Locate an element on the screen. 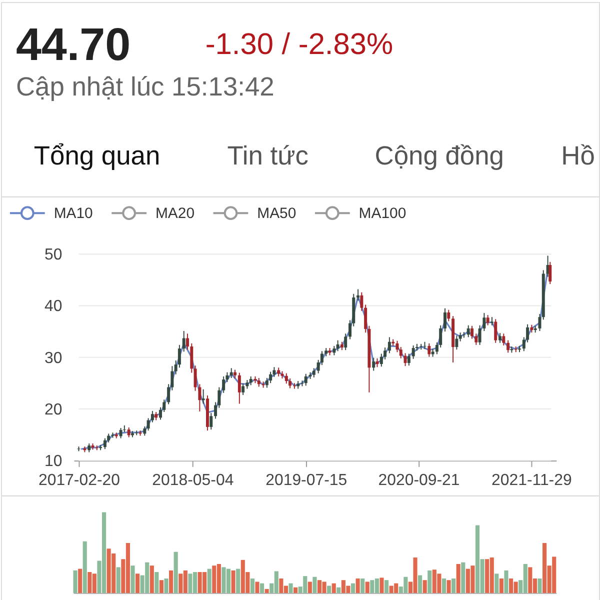  x-tick-label: 2020-09-21 is located at coordinates (419, 480).